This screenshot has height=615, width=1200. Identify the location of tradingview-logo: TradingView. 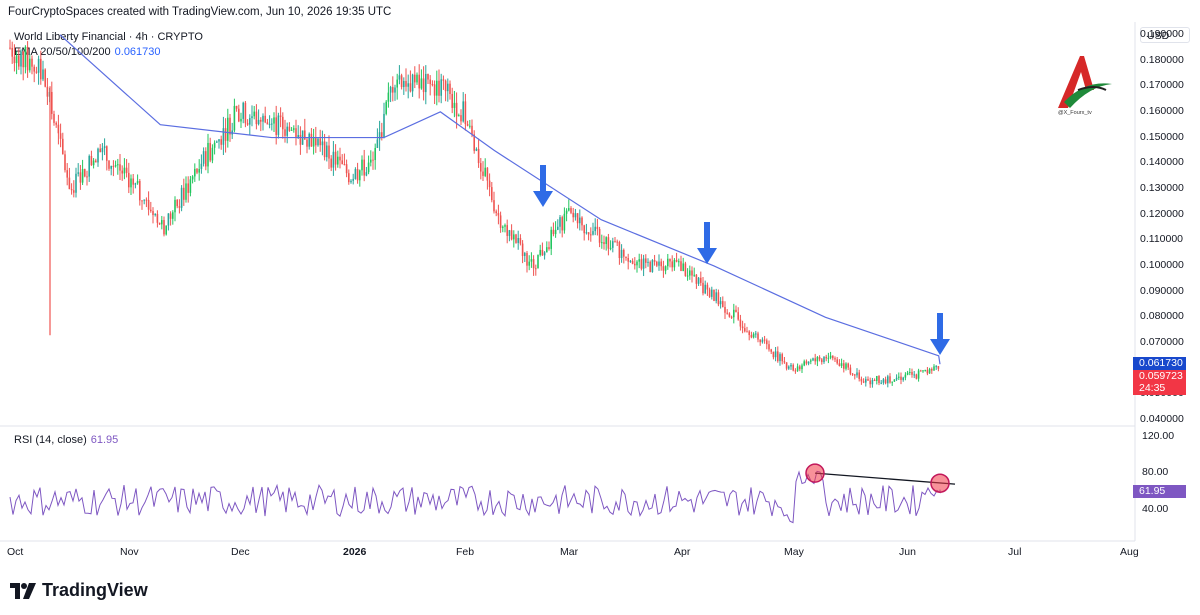
(79, 590).